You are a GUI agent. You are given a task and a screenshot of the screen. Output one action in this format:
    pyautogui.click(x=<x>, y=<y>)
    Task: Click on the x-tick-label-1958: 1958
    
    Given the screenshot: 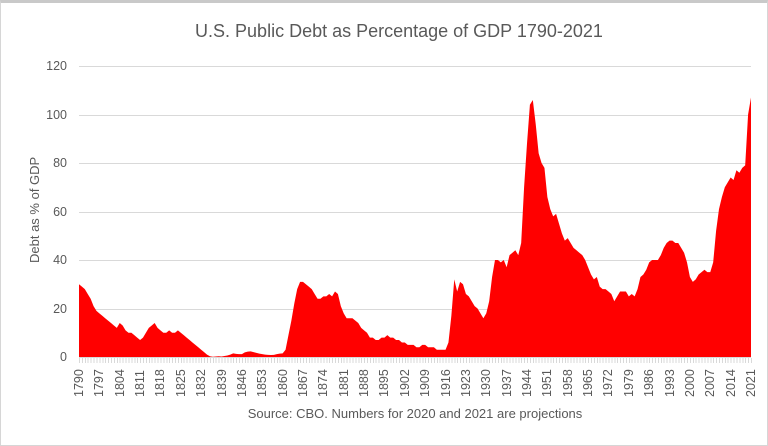 What is the action you would take?
    pyautogui.click(x=568, y=383)
    